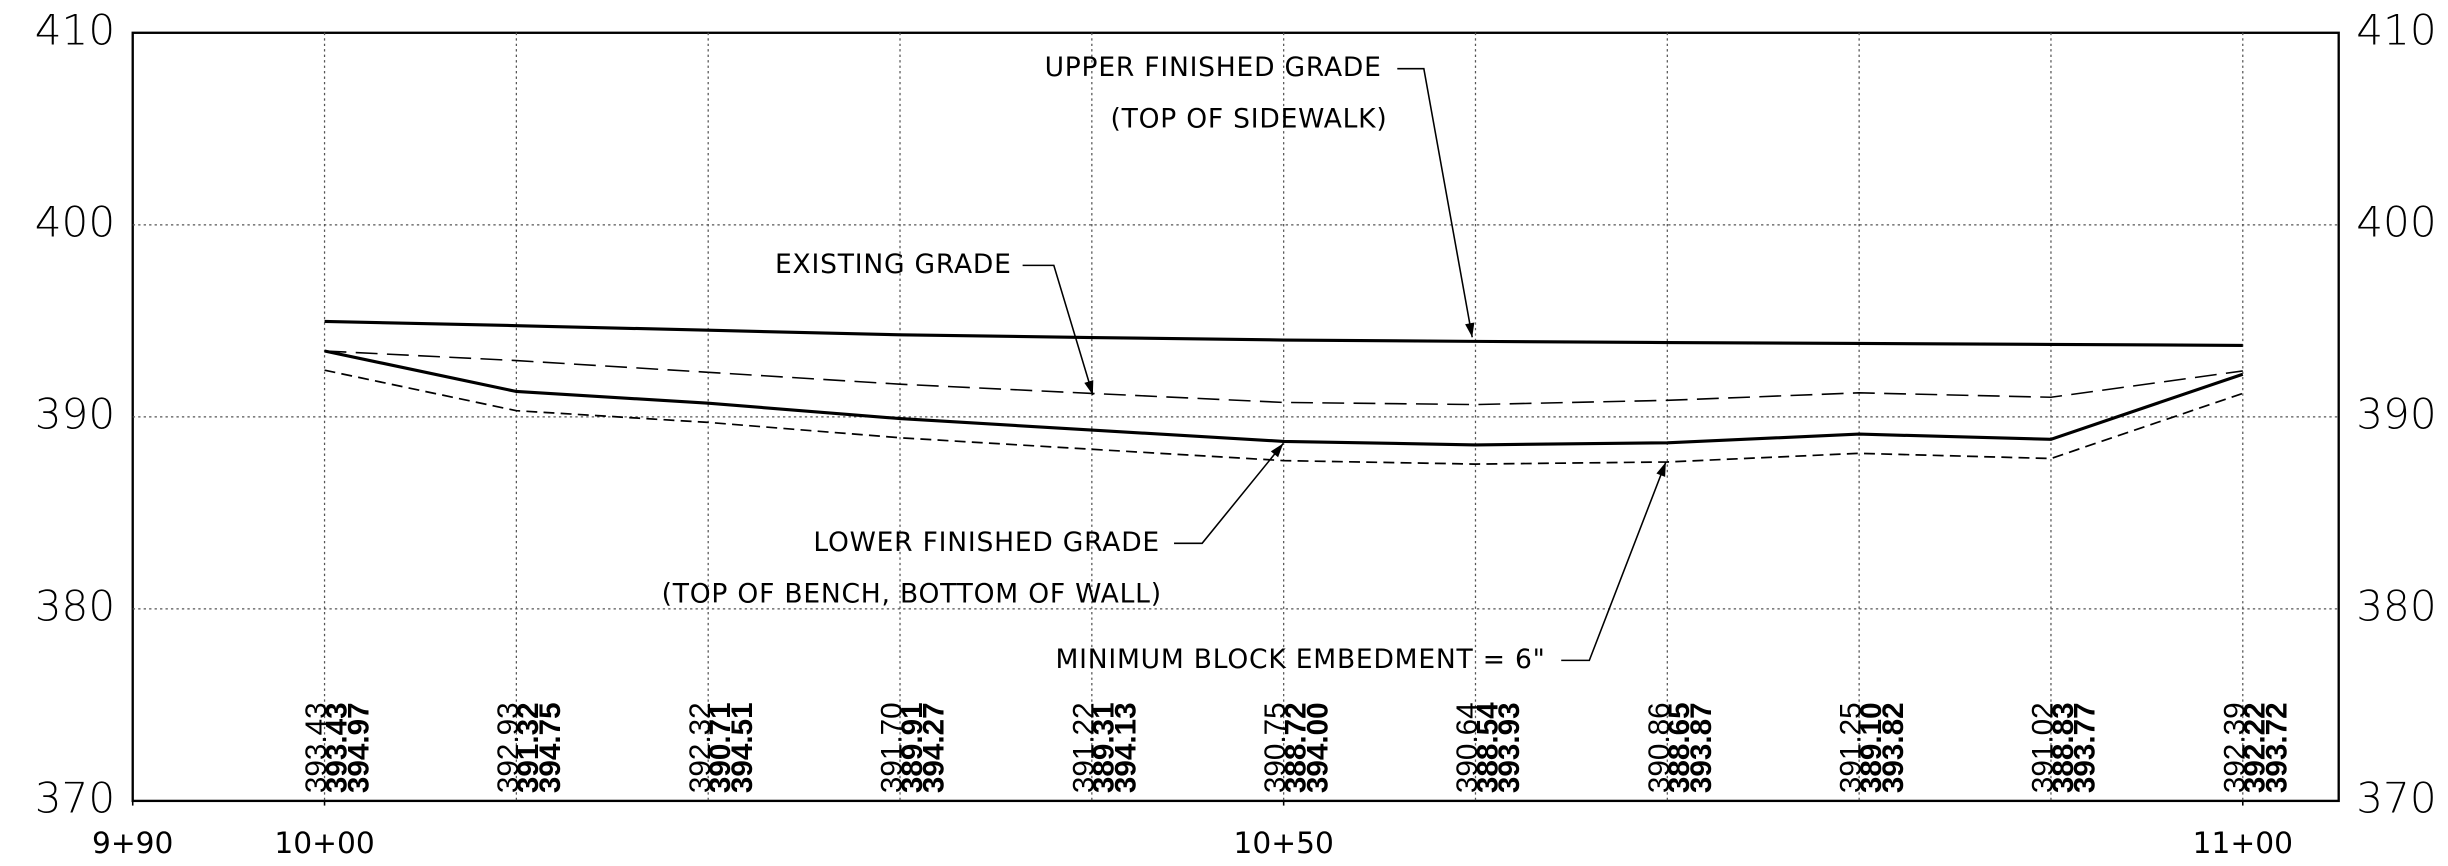 Image resolution: width=2448 pixels, height=866 pixels. What do you see at coordinates (528, 747) in the screenshot?
I see `station-elevation-label: 391.32` at bounding box center [528, 747].